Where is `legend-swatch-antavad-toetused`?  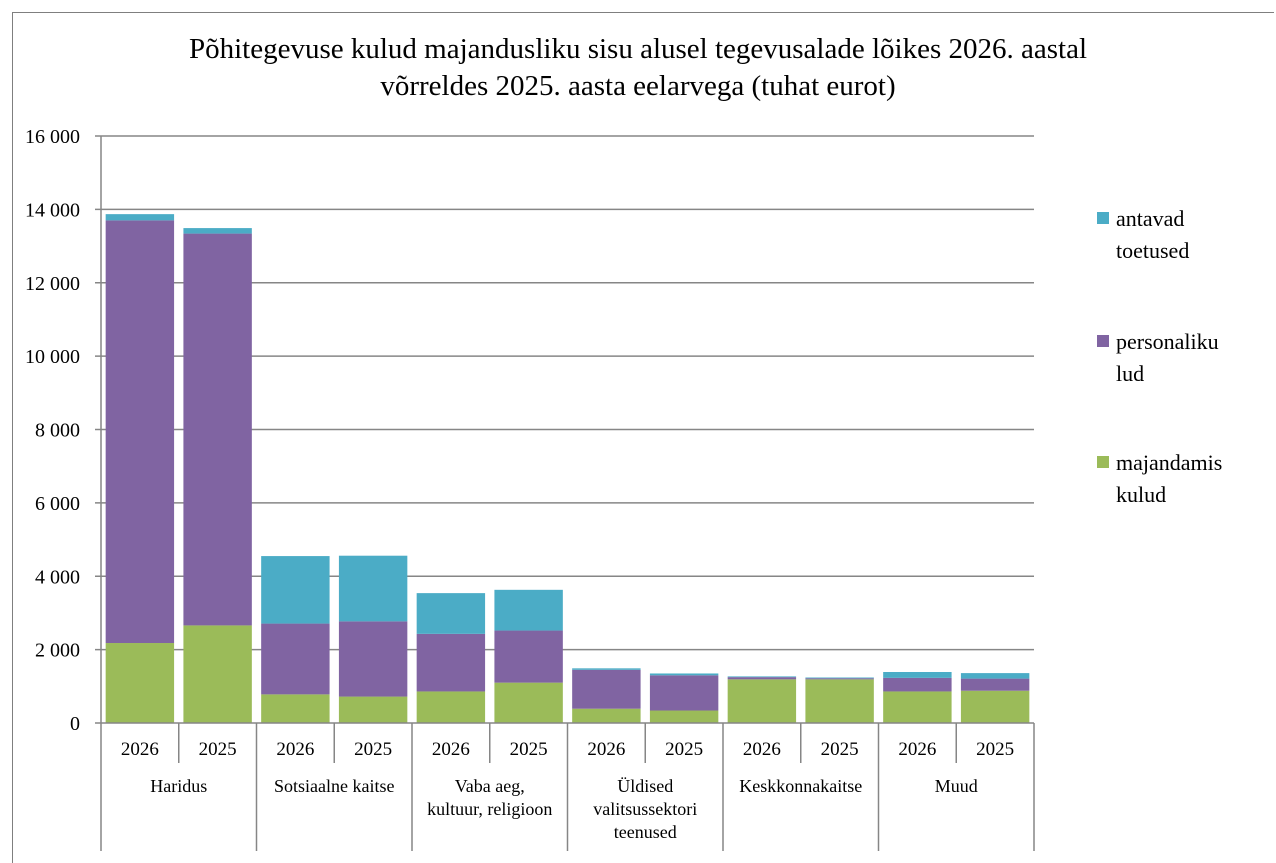 legend-swatch-antavad-toetused is located at coordinates (1103, 218).